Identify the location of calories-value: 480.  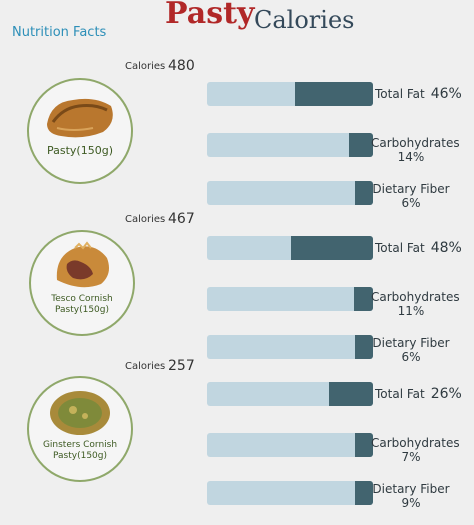
(181, 66).